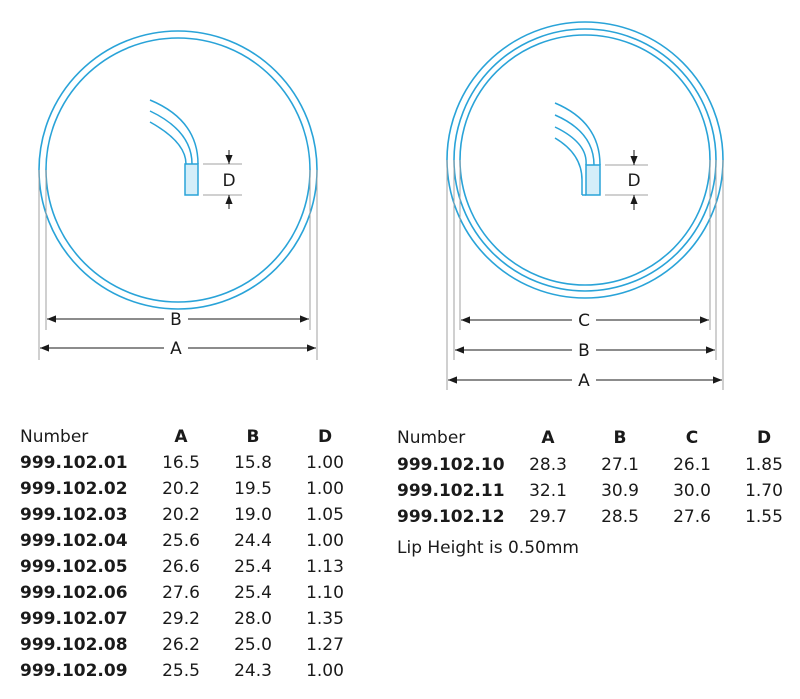 The height and width of the screenshot is (699, 800). Describe the element at coordinates (74, 489) in the screenshot. I see `part-number: 999.102.02` at that location.